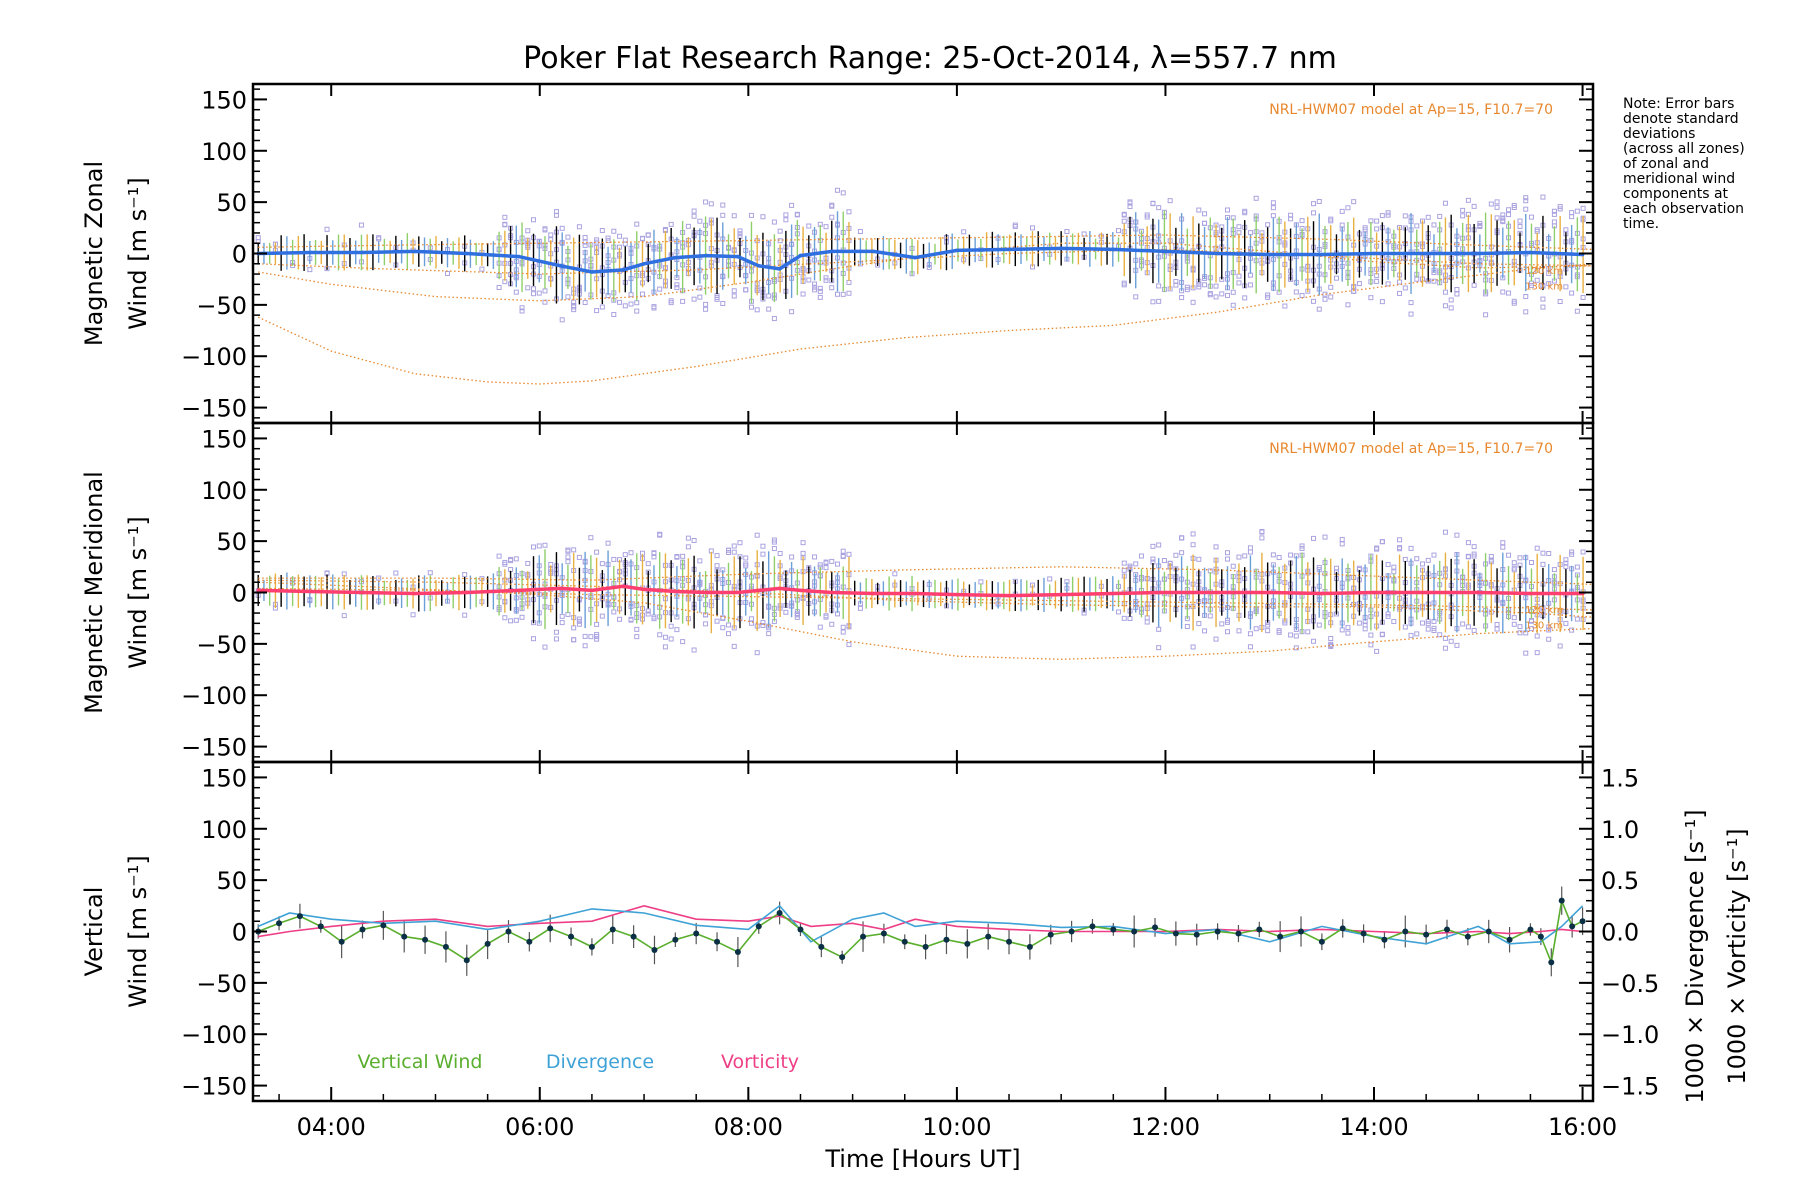 The height and width of the screenshot is (1204, 1800). I want to click on right-tick-label: −1.0, so click(1630, 1035).